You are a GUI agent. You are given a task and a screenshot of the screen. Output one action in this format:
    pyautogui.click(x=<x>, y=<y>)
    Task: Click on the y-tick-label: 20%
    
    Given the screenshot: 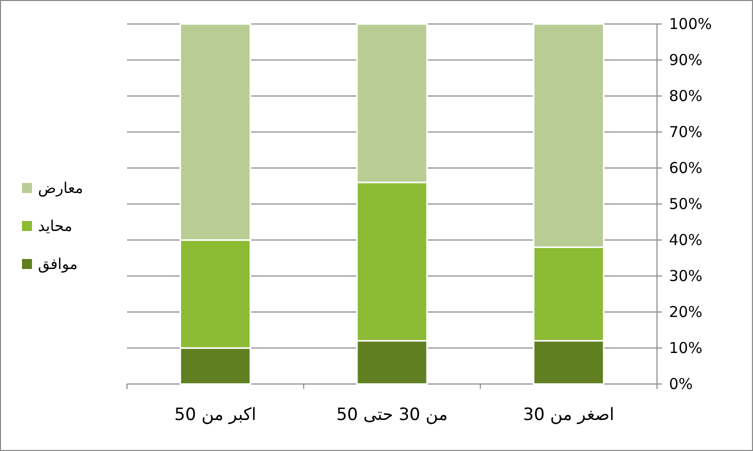 What is the action you would take?
    pyautogui.click(x=685, y=312)
    